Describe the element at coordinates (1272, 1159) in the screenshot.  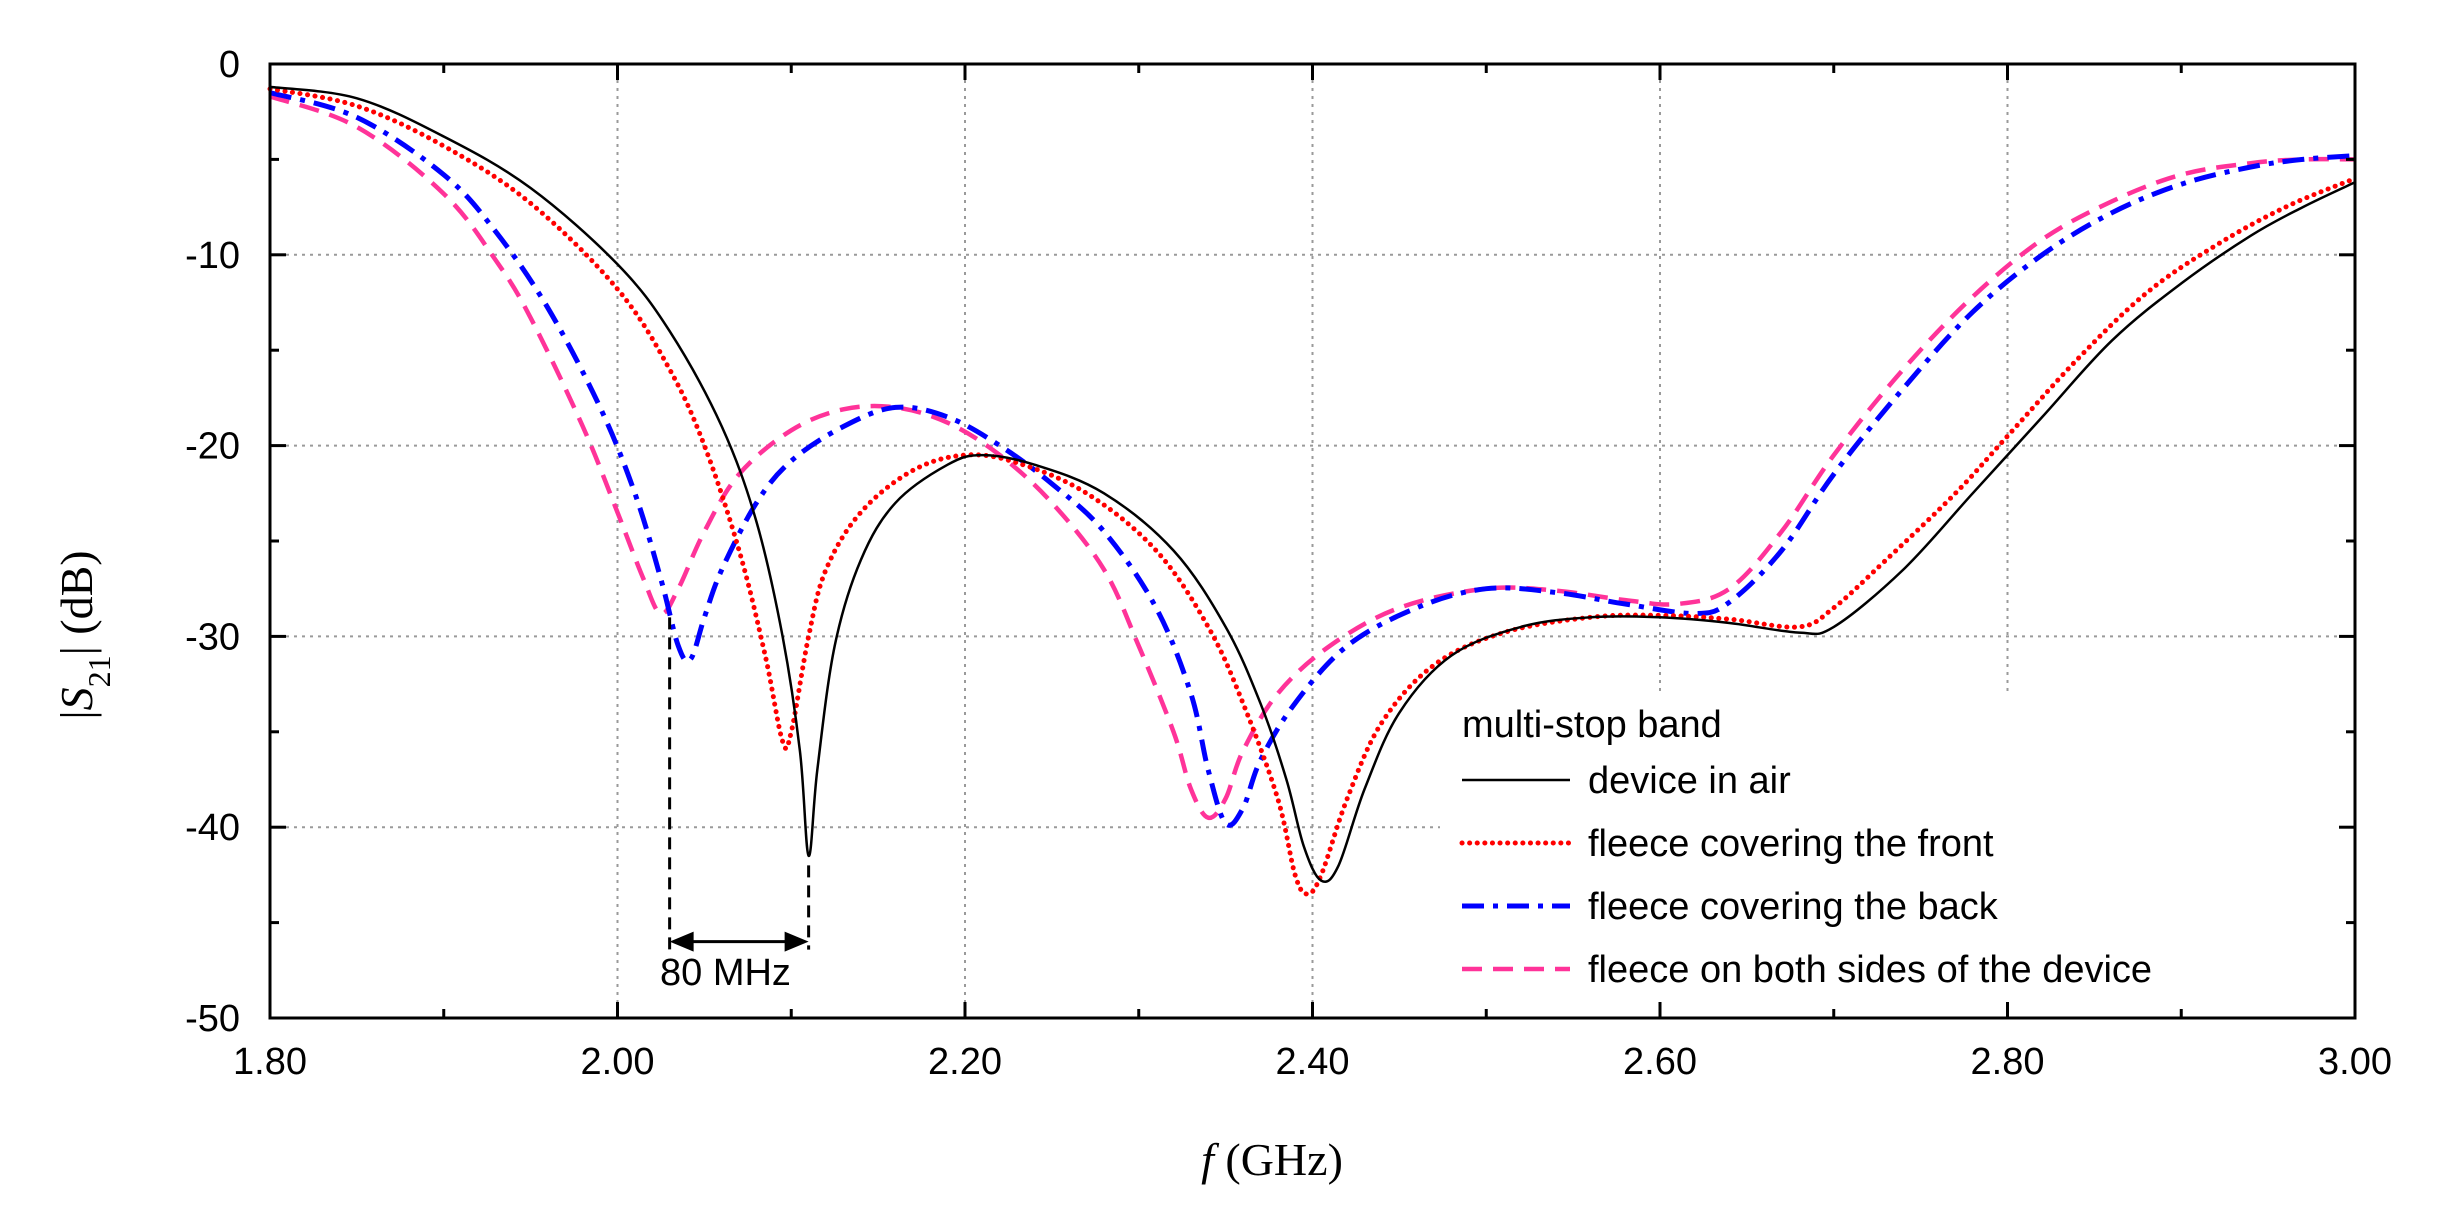
I see `x-axis-title: f (GHz)` at that location.